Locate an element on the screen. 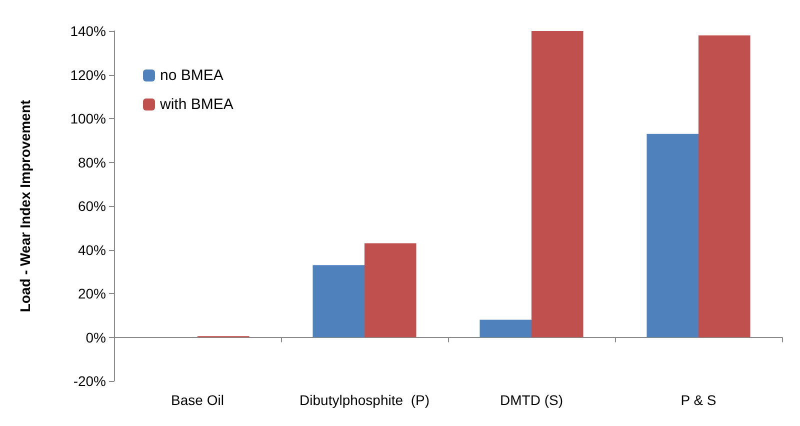 The image size is (800, 426). y-tick-label: 120% is located at coordinates (88, 74).